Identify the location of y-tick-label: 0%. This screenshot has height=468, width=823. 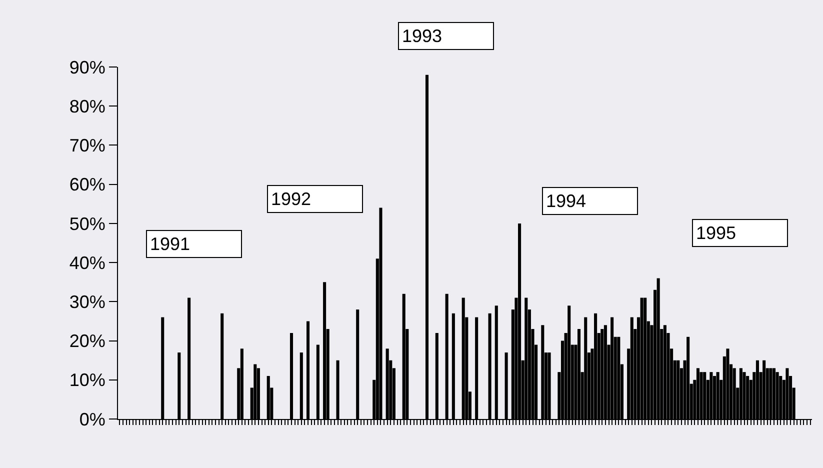
(92, 419).